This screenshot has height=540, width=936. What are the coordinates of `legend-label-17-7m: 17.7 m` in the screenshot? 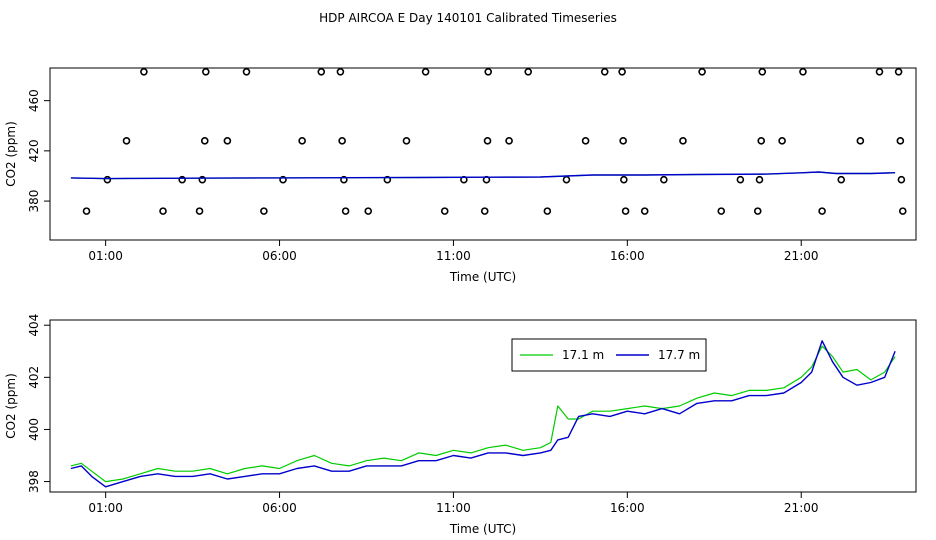 It's located at (679, 355).